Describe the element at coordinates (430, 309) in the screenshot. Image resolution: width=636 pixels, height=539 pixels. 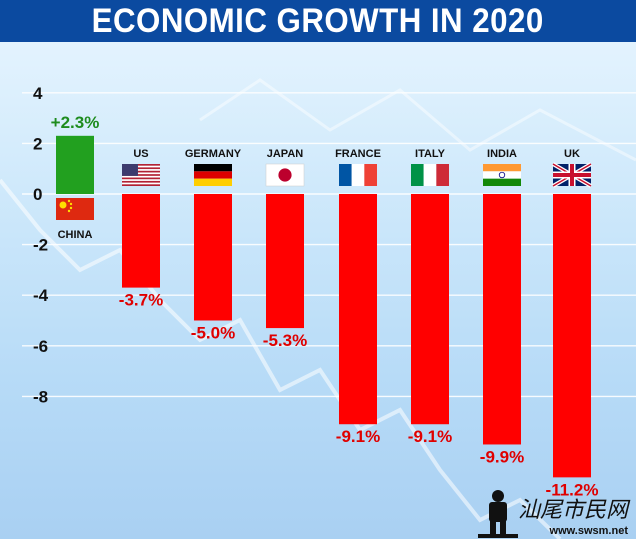
I see `bar-italy` at that location.